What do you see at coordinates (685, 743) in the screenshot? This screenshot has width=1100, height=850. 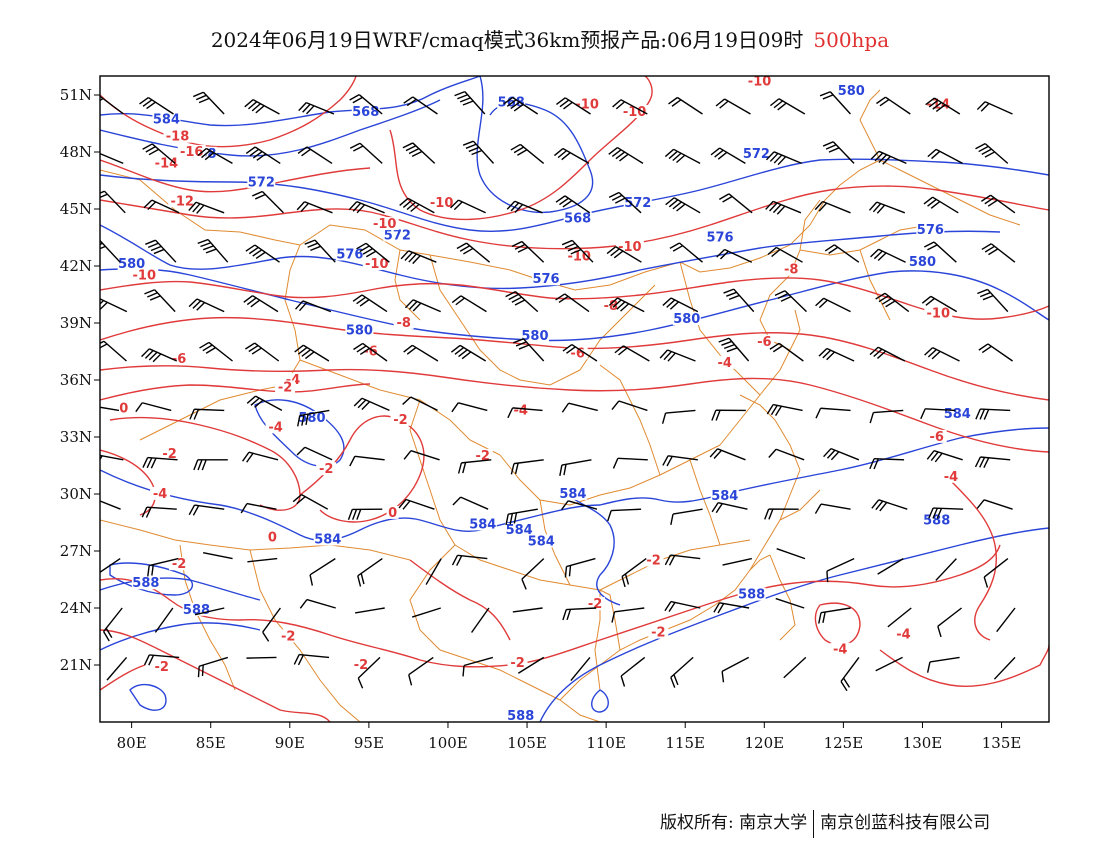 I see `lon-label: 115E` at bounding box center [685, 743].